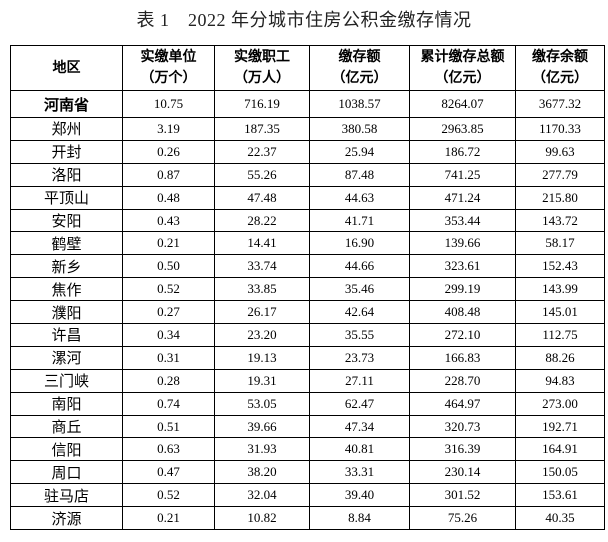 Image resolution: width=608 pixels, height=542 pixels. What do you see at coordinates (560, 472) in the screenshot?
I see `value-cell: 150.05` at bounding box center [560, 472].